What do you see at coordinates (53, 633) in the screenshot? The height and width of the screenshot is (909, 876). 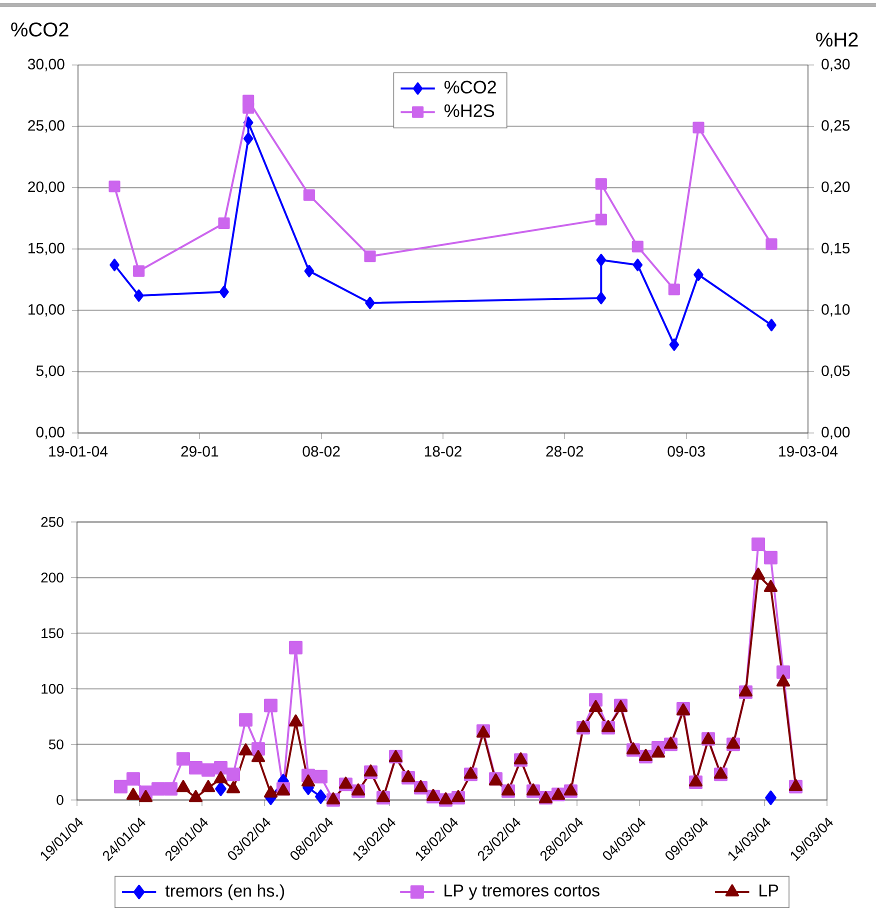 I see `y-tick-label: 150` at bounding box center [53, 633].